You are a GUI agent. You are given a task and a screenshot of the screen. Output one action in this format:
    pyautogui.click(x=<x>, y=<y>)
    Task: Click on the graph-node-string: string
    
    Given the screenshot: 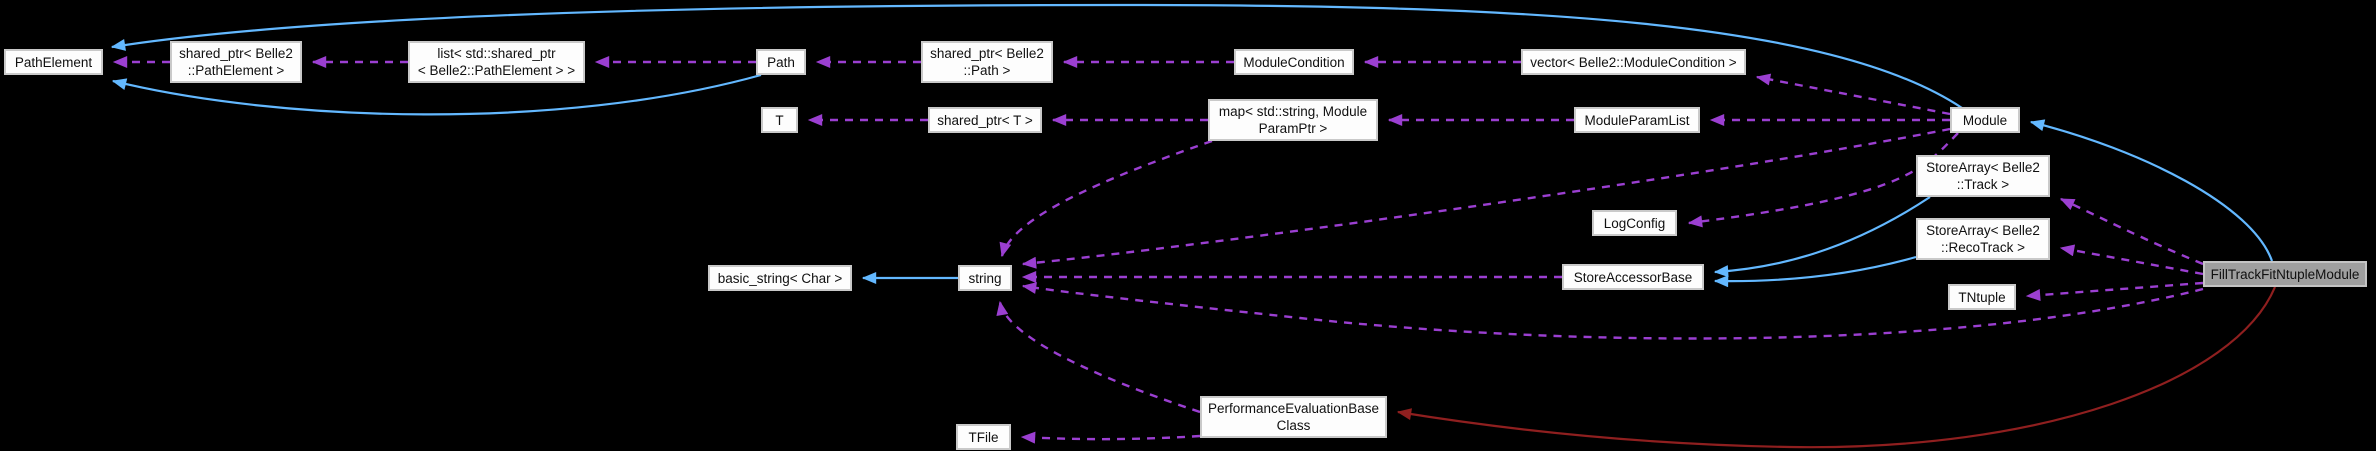 What is the action you would take?
    pyautogui.click(x=985, y=278)
    